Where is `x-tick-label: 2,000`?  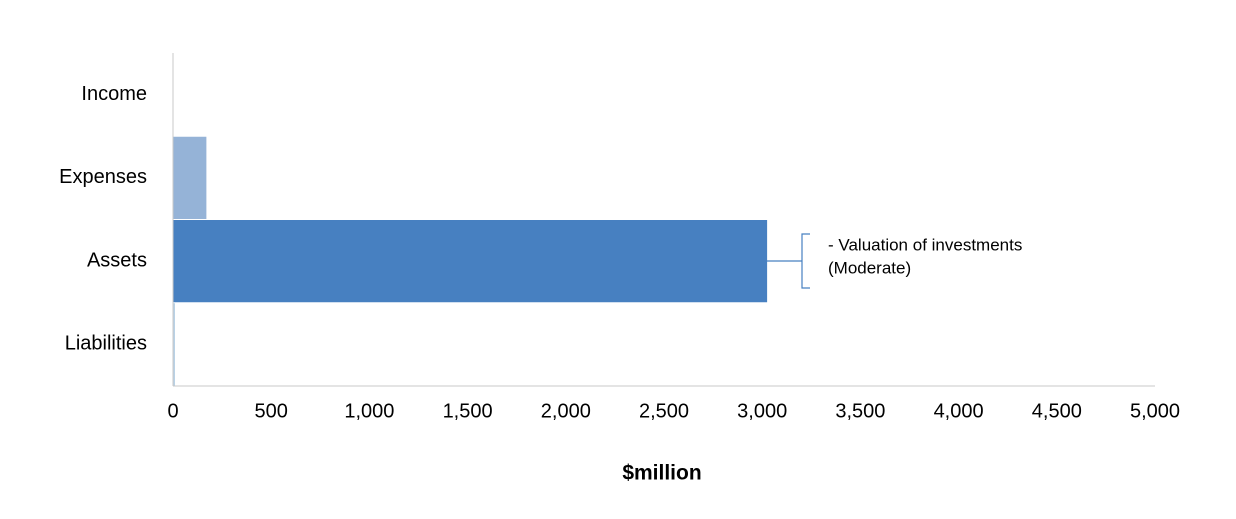 x-tick-label: 2,000 is located at coordinates (566, 411).